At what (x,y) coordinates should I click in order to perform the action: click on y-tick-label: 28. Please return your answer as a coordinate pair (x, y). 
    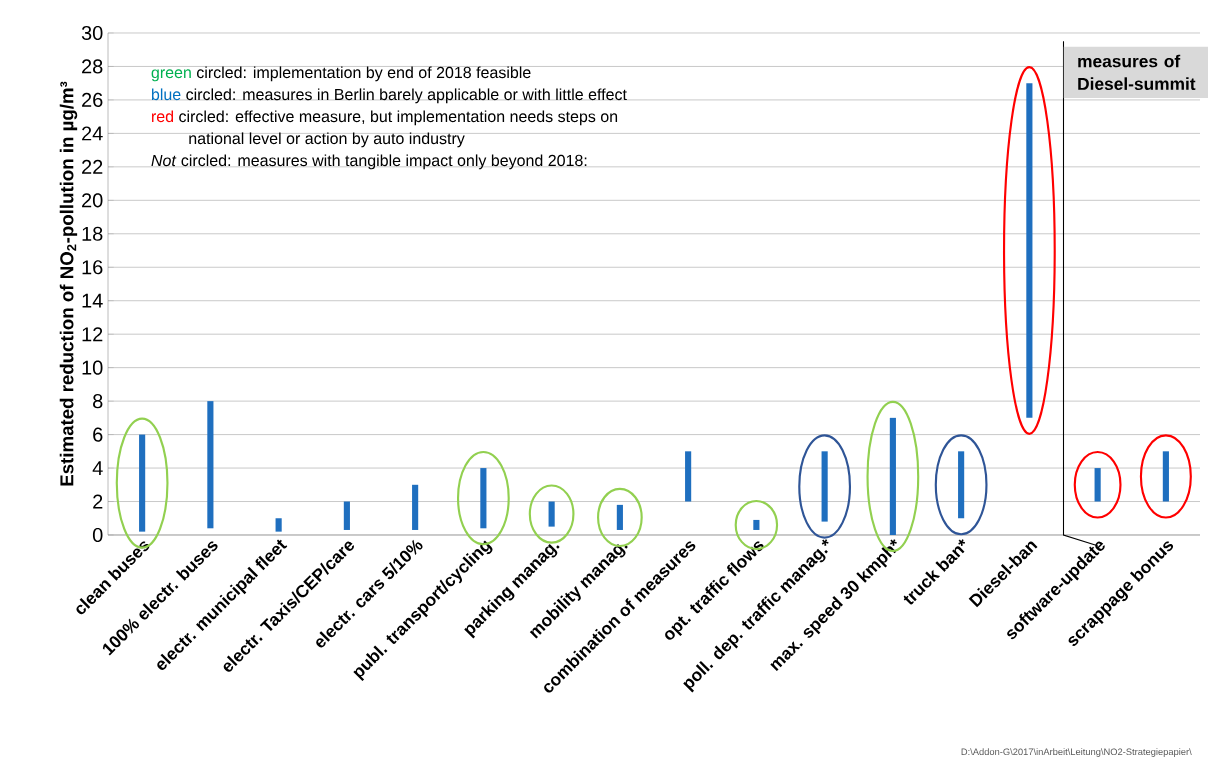
    Looking at the image, I should click on (92, 66).